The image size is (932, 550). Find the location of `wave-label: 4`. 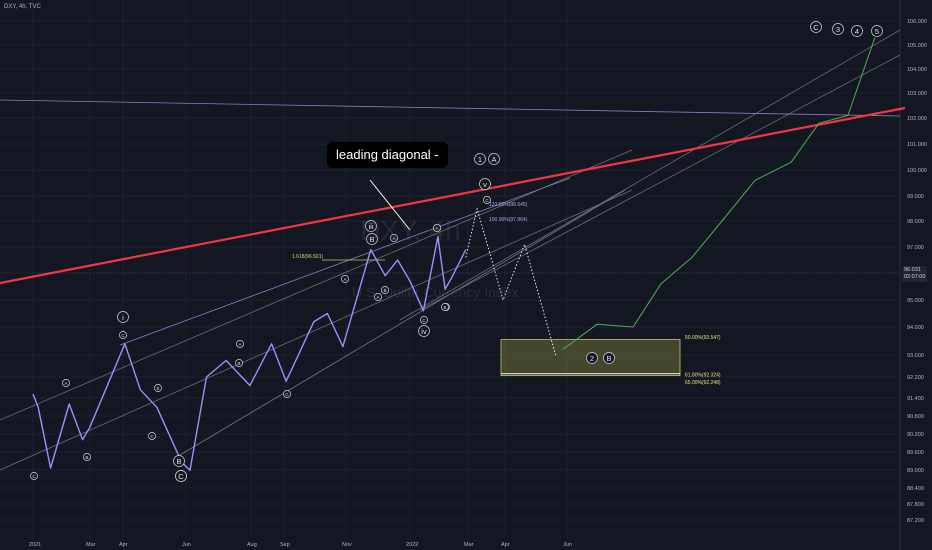

wave-label: 4 is located at coordinates (857, 31).